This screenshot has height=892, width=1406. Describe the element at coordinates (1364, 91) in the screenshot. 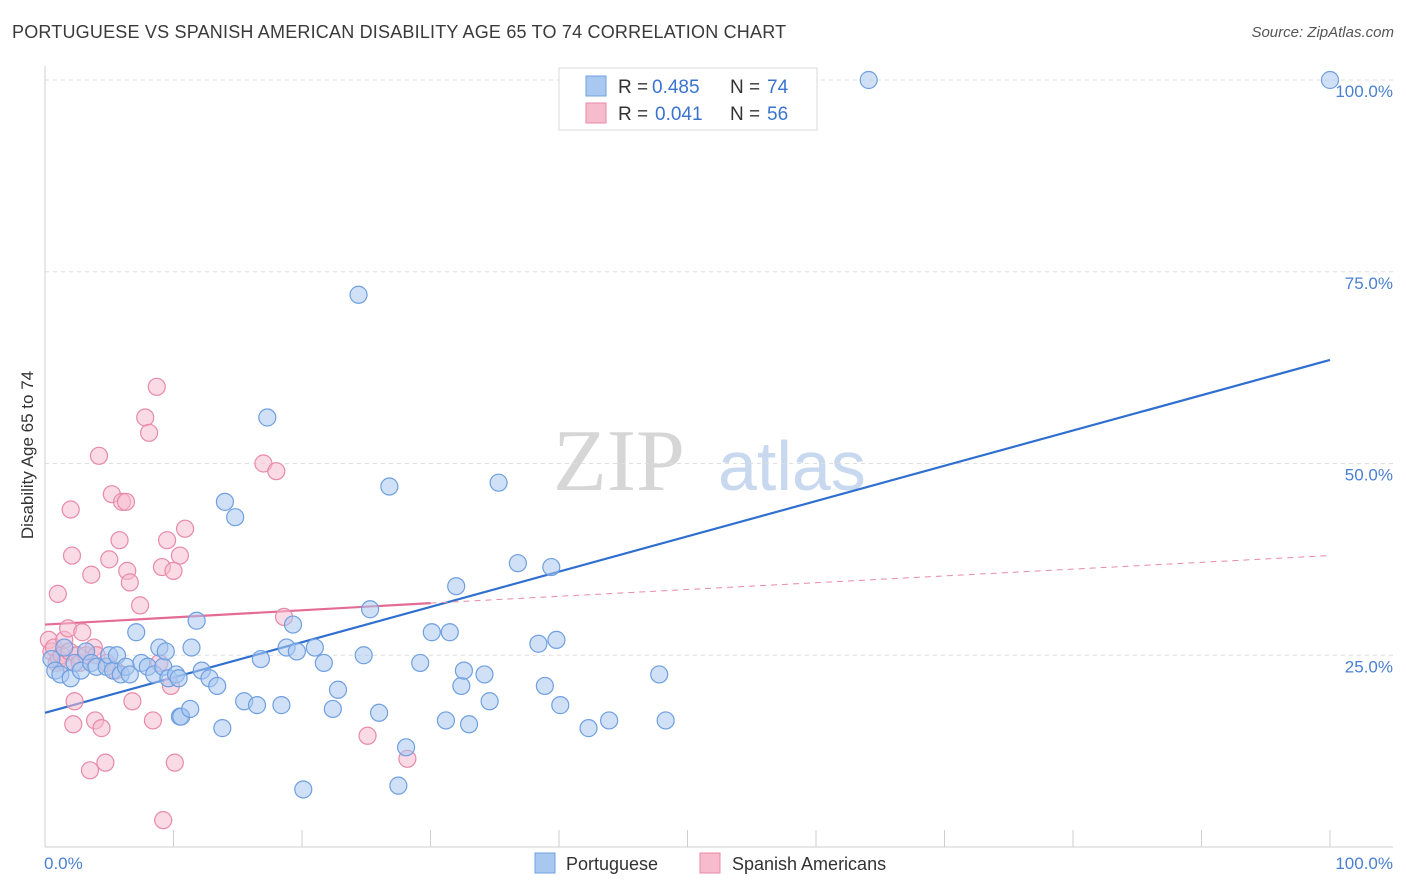

I see `y-tick-label-3: 100.0%` at that location.